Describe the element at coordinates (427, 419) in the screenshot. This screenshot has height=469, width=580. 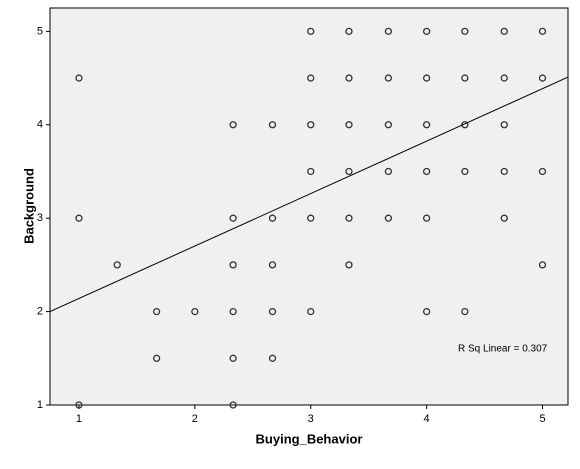
I see `x-tick-label: 4` at that location.